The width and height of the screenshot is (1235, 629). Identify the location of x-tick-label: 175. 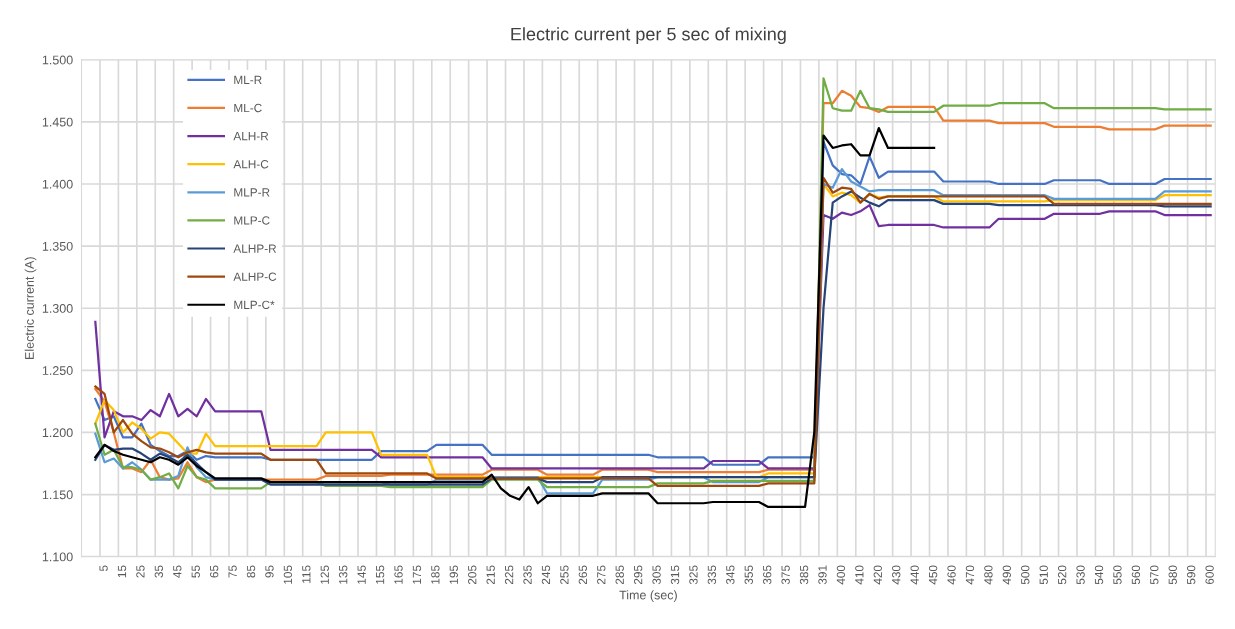
(417, 574).